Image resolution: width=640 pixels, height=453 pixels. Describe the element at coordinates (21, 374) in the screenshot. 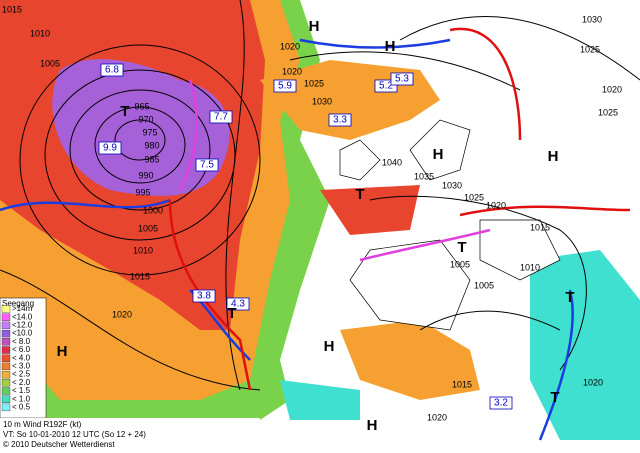

I see `legend-label: < 2.5` at that location.